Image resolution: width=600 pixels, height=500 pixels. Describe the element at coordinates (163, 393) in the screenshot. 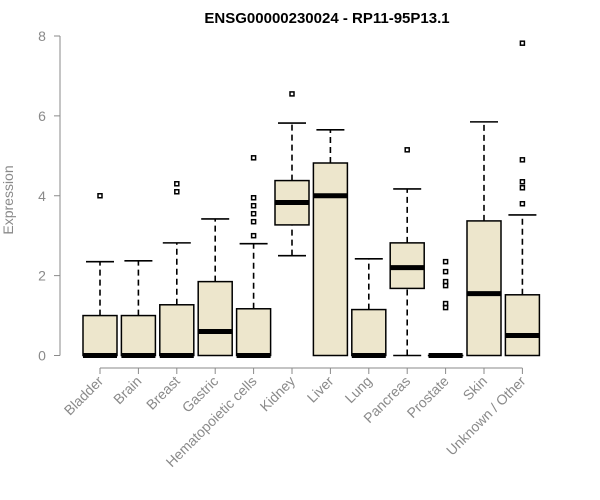

I see `x-tick-label-2: Breast` at that location.